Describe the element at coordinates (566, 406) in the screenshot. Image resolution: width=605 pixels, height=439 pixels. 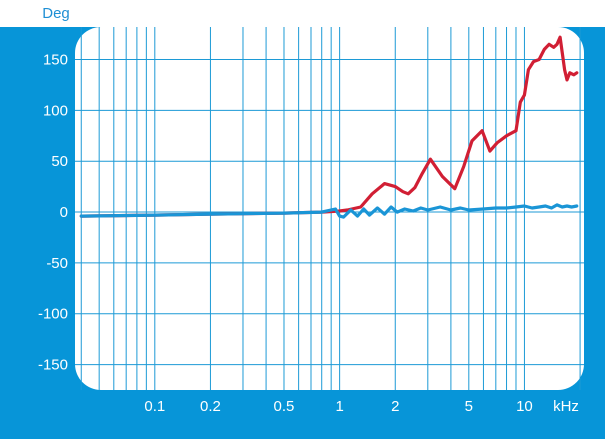
I see `x-axis-unit-label: kHz` at that location.